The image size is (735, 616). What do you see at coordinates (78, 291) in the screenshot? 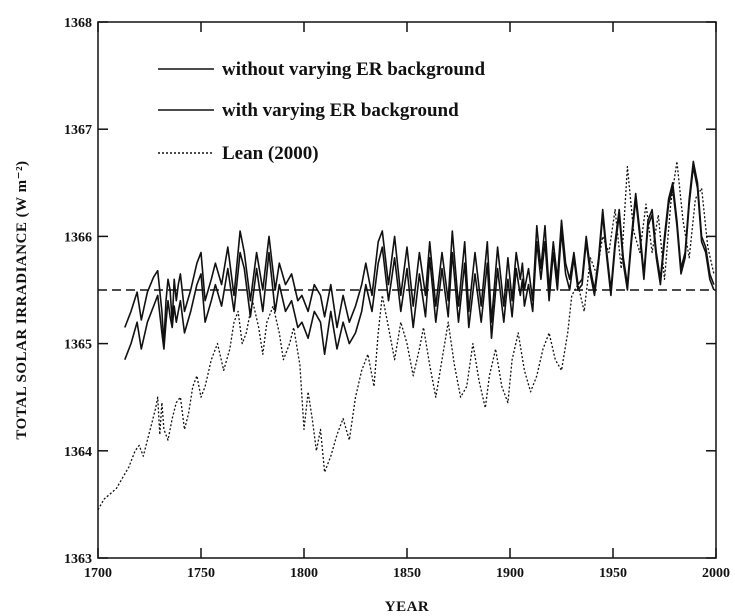
I see `y-tick-labels: 1363 1364 1365 1366 1367 1368` at bounding box center [78, 291].